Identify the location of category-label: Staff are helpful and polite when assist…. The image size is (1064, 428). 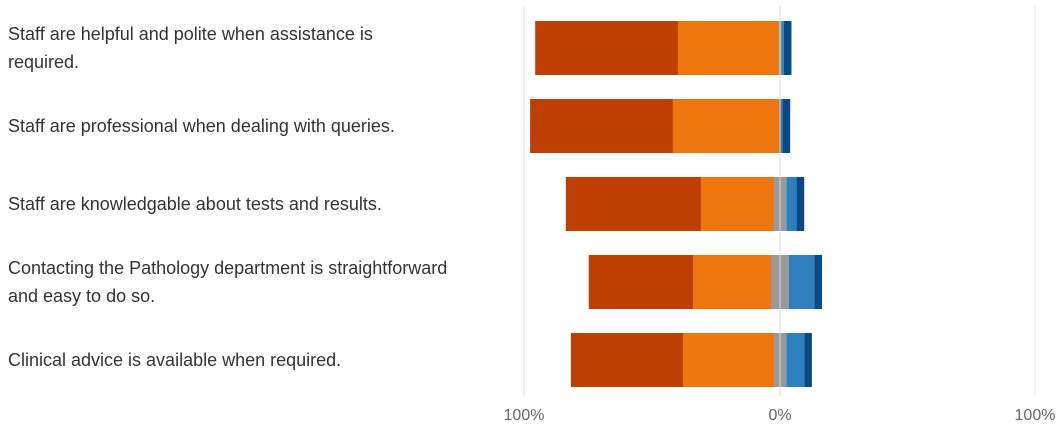
(190, 48).